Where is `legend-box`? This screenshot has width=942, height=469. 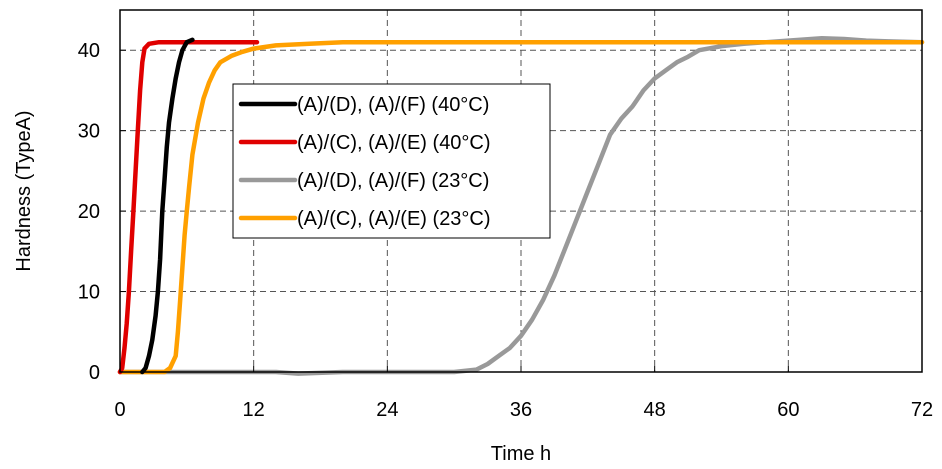
legend-box is located at coordinates (391, 161).